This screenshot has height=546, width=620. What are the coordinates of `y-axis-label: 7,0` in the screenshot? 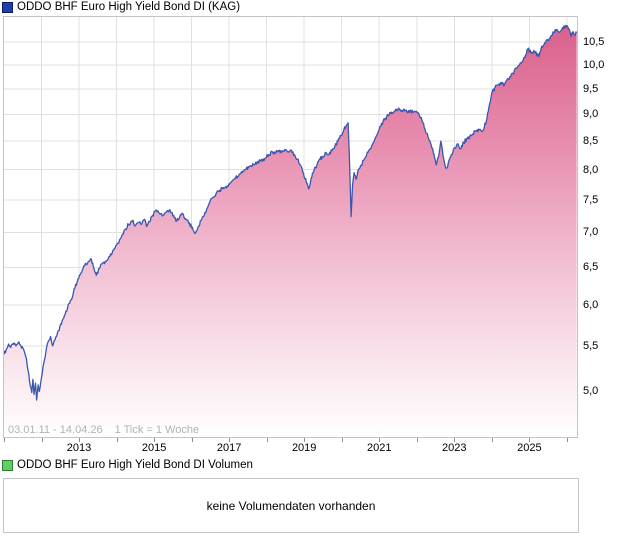 It's located at (591, 232).